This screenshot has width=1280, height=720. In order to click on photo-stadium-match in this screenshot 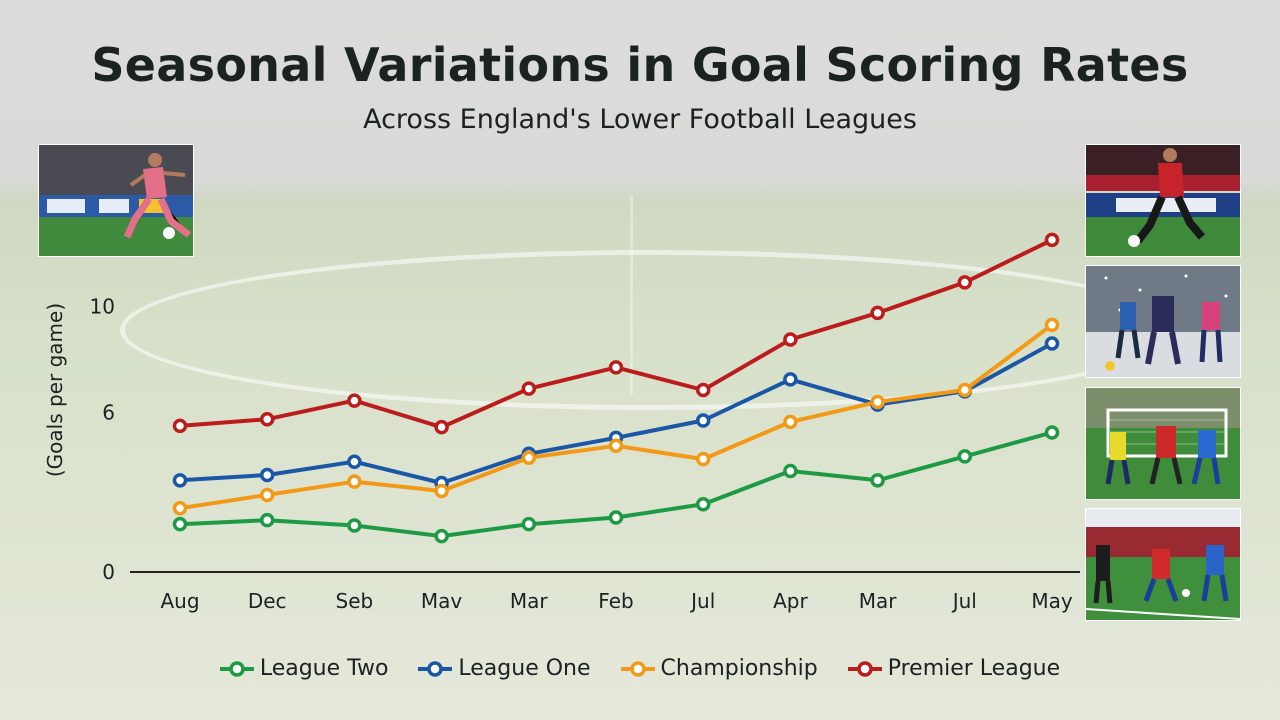, I will do `click(1163, 564)`.